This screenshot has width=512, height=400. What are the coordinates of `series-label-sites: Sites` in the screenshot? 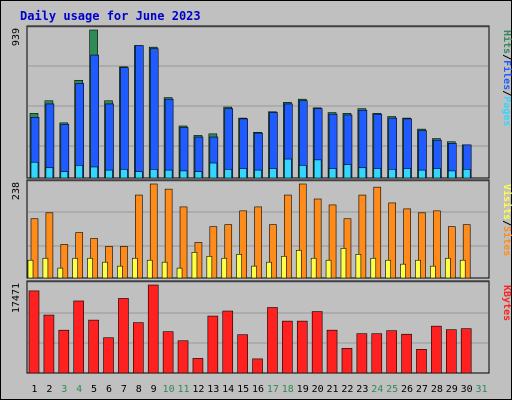 It's located at (506, 241).